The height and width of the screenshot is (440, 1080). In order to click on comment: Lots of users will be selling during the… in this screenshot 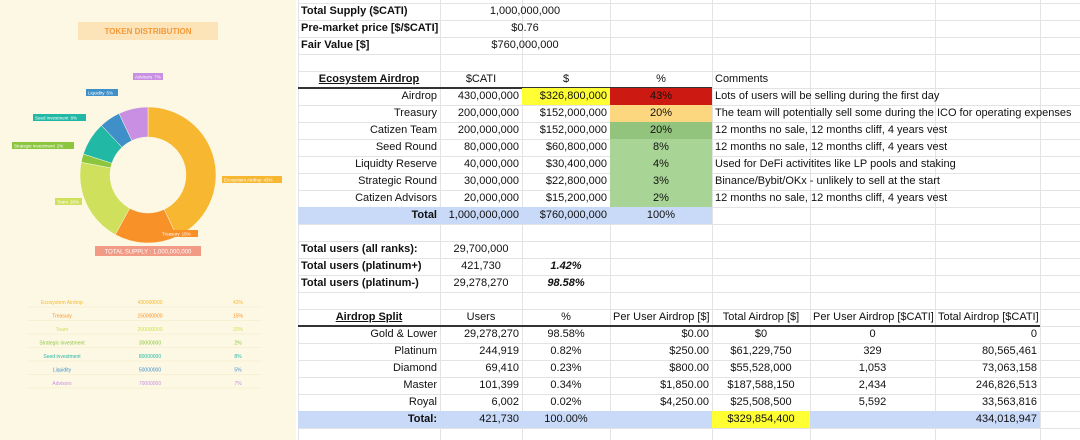, I will do `click(827, 96)`.